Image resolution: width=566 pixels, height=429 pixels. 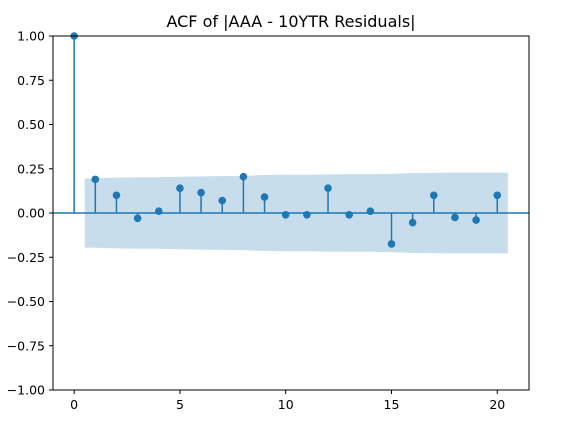 I want to click on chart-title: ACF of |AAA - 10YTR Residuals|, so click(x=290, y=21).